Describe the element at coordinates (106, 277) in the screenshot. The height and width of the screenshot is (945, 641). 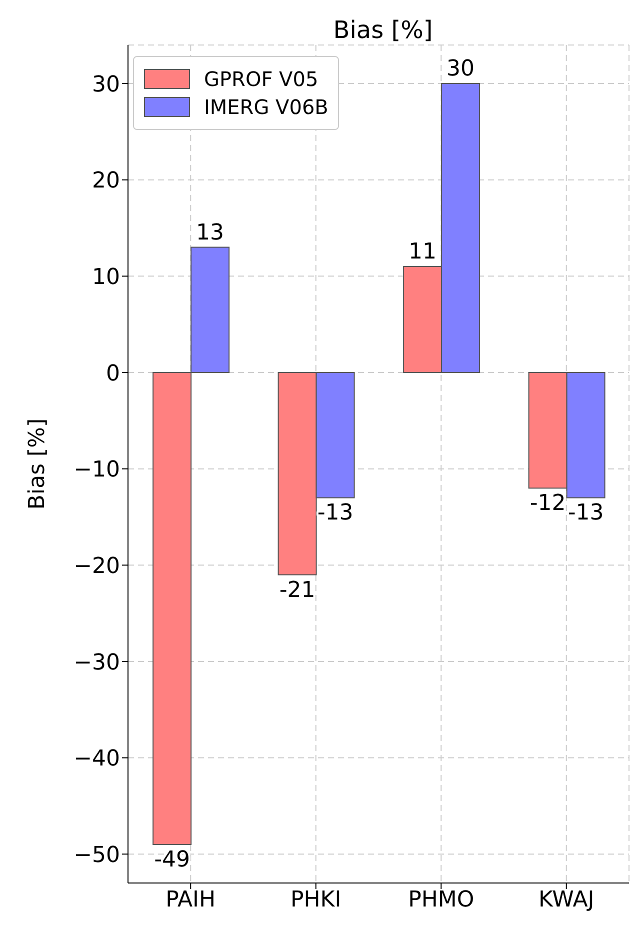
I see `y-tick-label: 10` at that location.